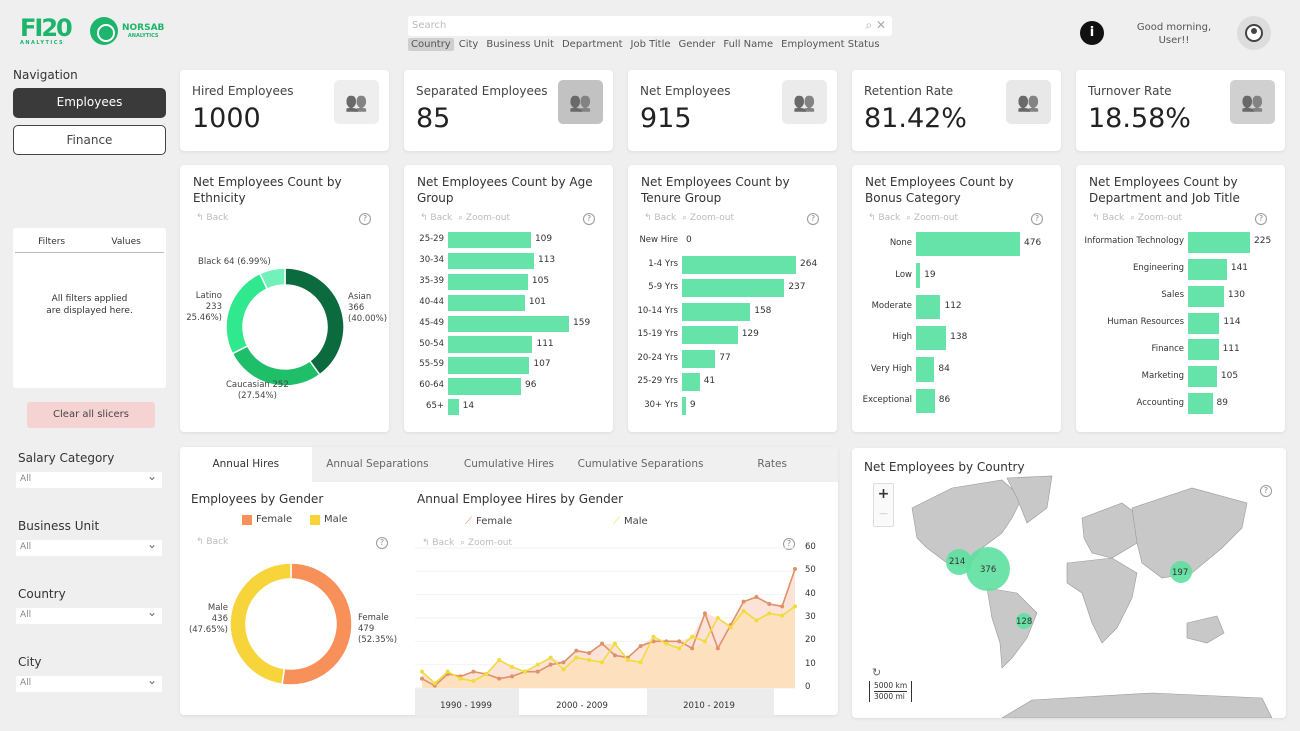 This screenshot has width=1300, height=731. Describe the element at coordinates (697, 44) in the screenshot. I see `search-tab: Gender` at that location.